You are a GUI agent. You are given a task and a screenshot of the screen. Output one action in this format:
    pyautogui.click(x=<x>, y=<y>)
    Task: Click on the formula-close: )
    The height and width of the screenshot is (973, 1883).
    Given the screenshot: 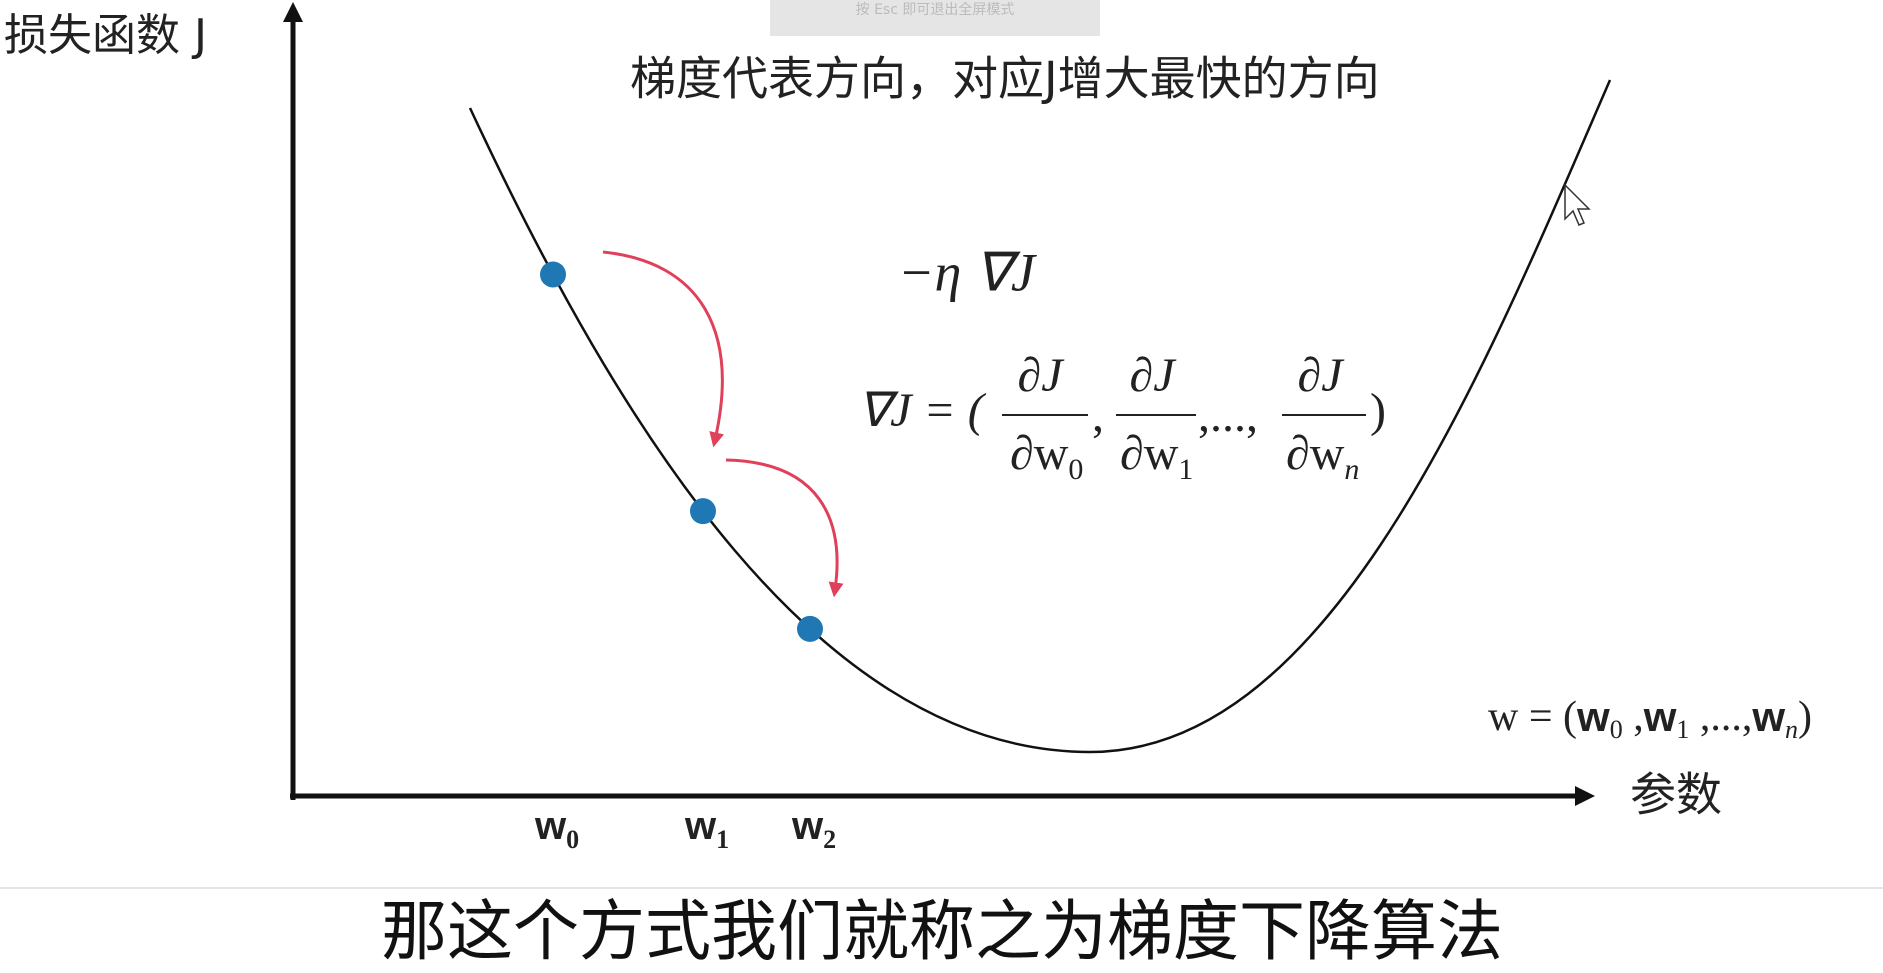 What is the action you would take?
    pyautogui.click(x=1378, y=410)
    